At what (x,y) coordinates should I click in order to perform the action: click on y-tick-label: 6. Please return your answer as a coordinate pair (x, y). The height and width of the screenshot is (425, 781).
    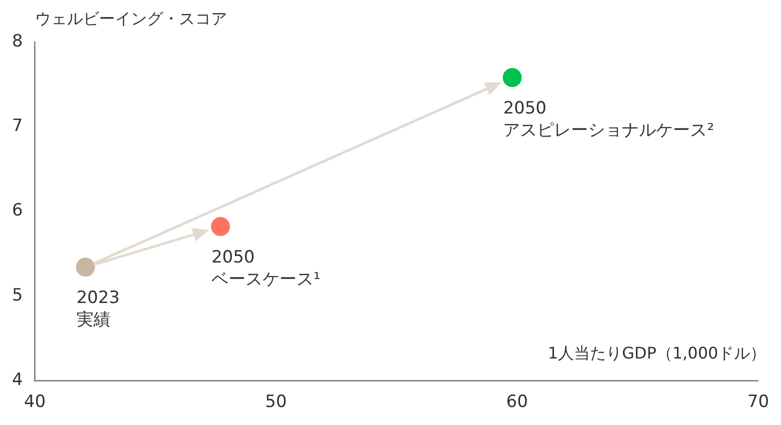
    Looking at the image, I should click on (17, 210).